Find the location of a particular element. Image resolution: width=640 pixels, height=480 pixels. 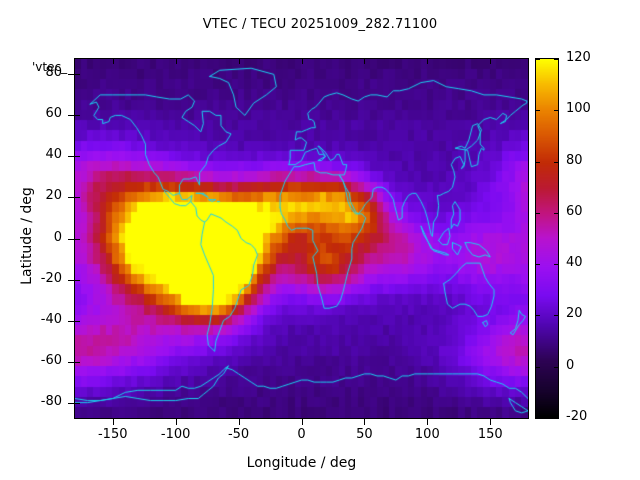

y-tick-label: 80 is located at coordinates (53, 73).